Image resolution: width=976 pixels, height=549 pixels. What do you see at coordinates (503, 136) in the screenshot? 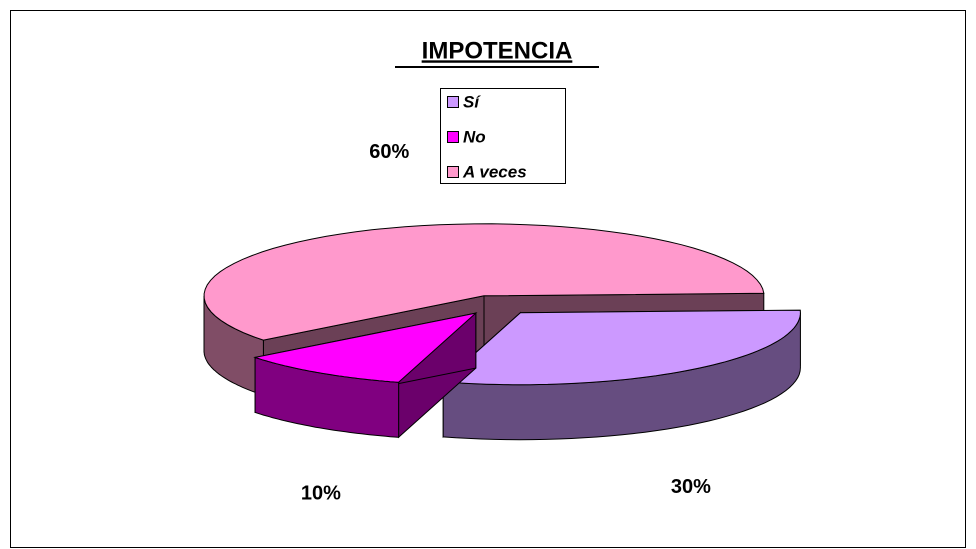
I see `legend-box` at bounding box center [503, 136].